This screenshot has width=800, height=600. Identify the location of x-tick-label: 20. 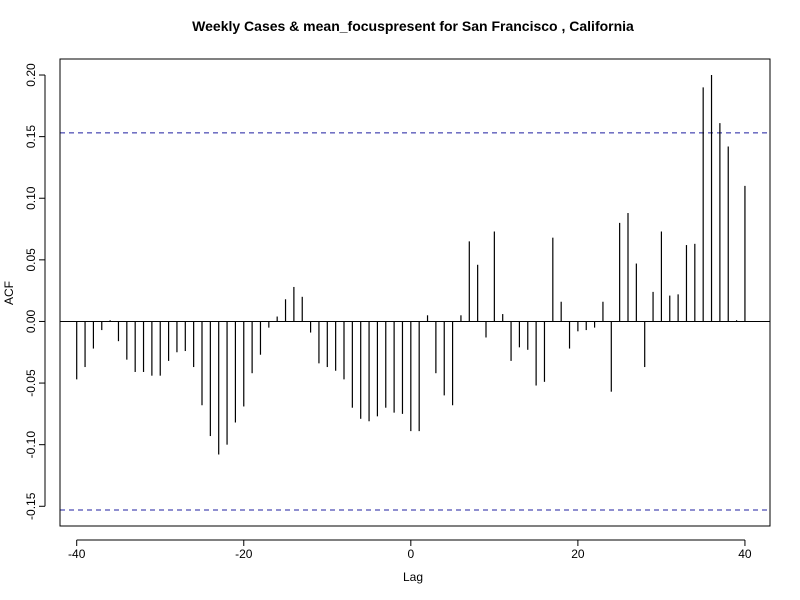
(578, 554).